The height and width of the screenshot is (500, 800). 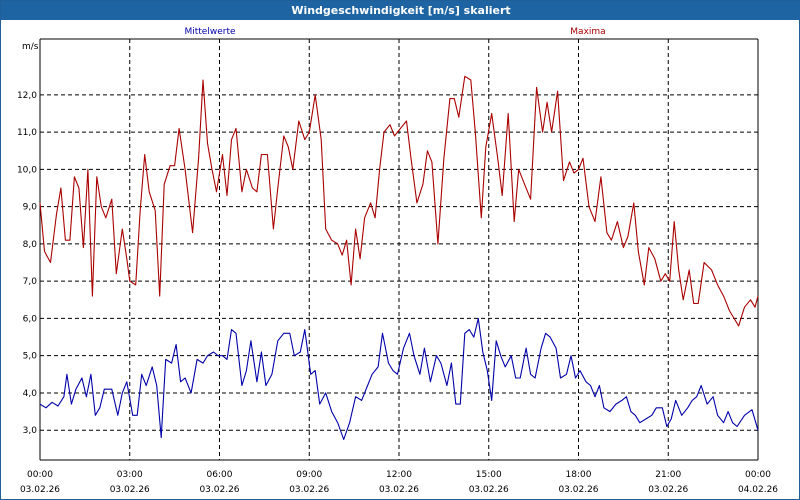 What do you see at coordinates (30, 282) in the screenshot?
I see `y-tick-label: 7,0` at bounding box center [30, 282].